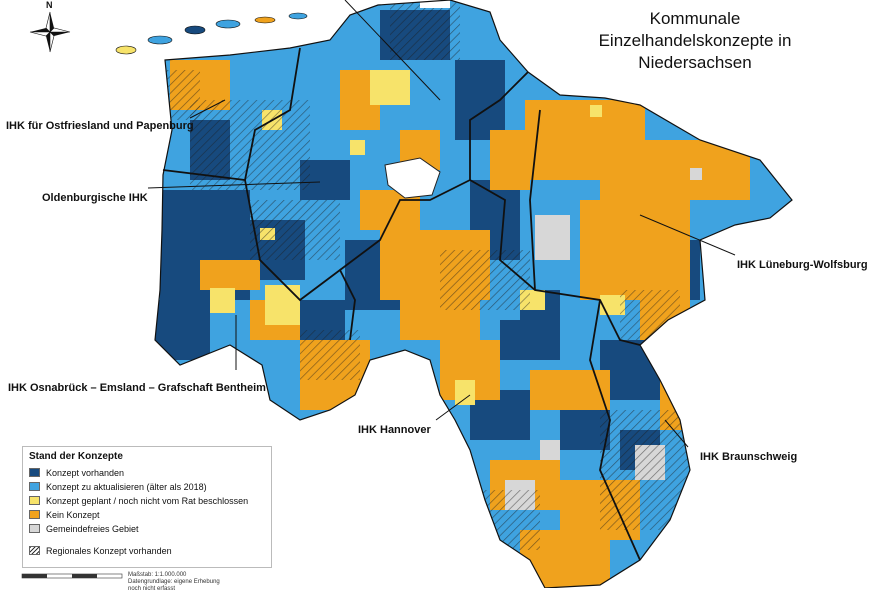  Describe the element at coordinates (34, 550) in the screenshot. I see `legend-swatch-hatch` at that location.